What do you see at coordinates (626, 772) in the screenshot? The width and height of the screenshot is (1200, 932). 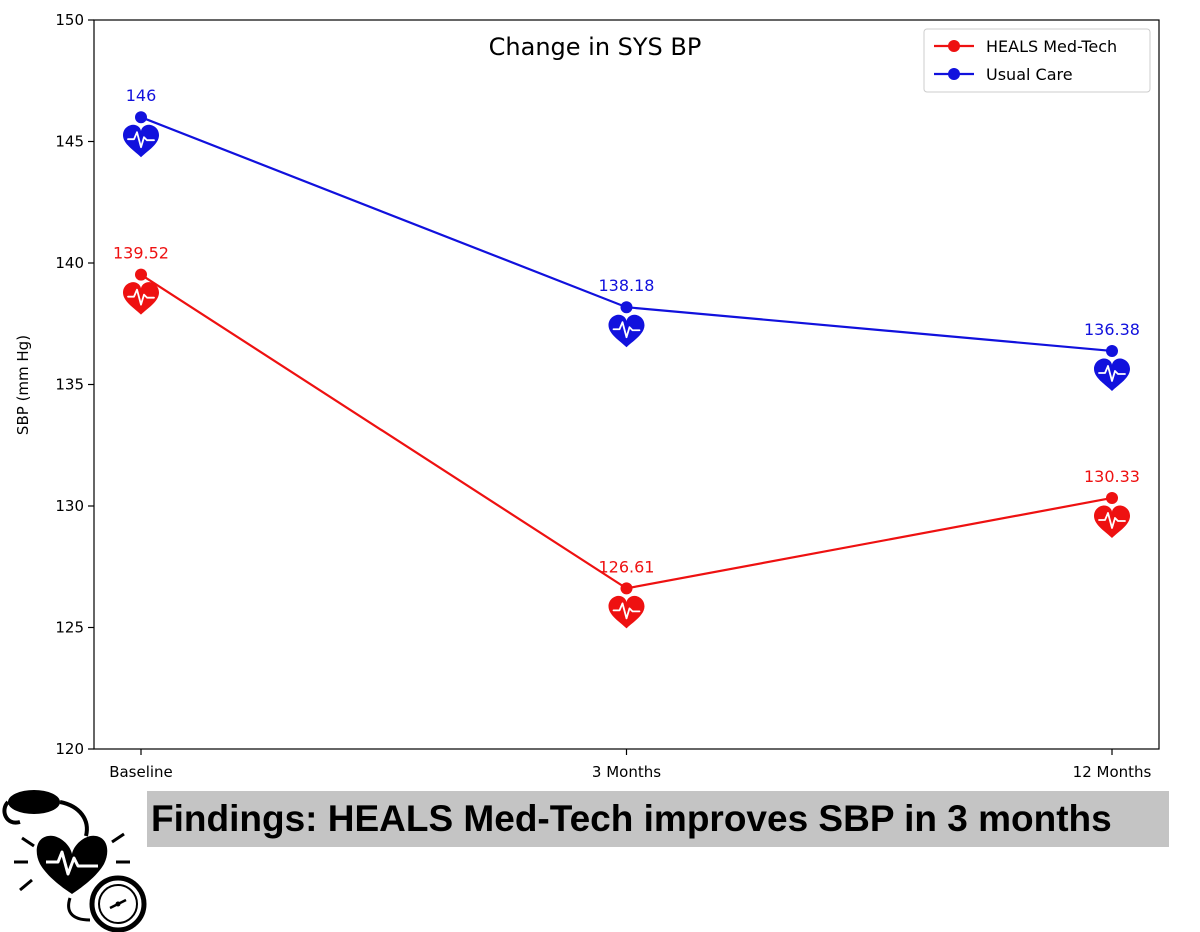 I see `x-tick-label: 3 Months` at bounding box center [626, 772].